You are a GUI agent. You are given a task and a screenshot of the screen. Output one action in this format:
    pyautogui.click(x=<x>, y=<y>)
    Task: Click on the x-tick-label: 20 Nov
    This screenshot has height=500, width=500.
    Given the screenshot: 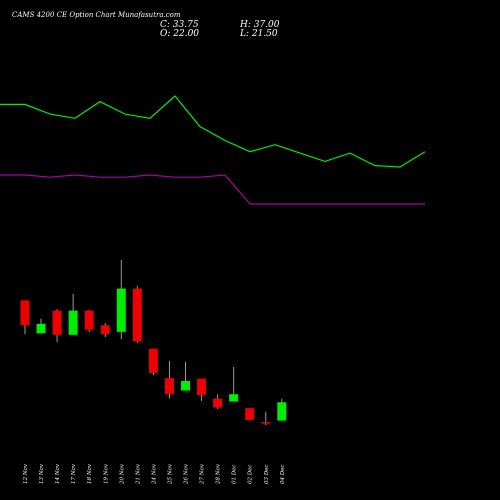 What is the action you would take?
    pyautogui.click(x=122, y=474)
    